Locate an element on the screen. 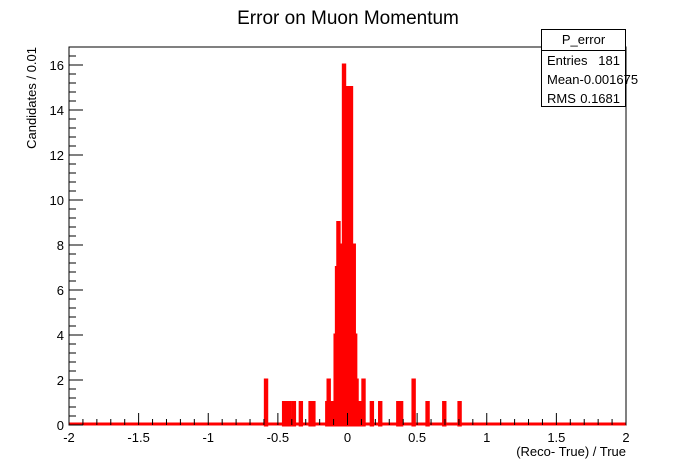 This screenshot has width=696, height=472. x-tick-label: 0 is located at coordinates (347, 437).